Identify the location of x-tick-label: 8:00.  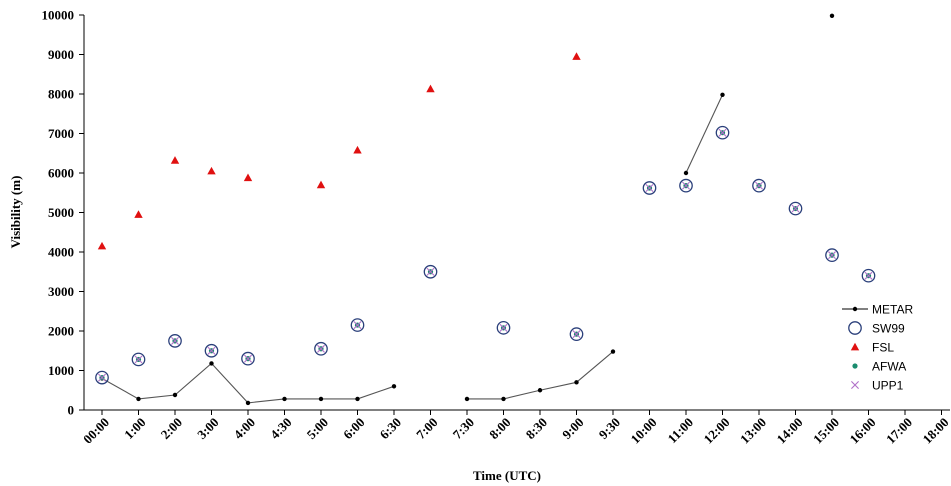
(499, 428).